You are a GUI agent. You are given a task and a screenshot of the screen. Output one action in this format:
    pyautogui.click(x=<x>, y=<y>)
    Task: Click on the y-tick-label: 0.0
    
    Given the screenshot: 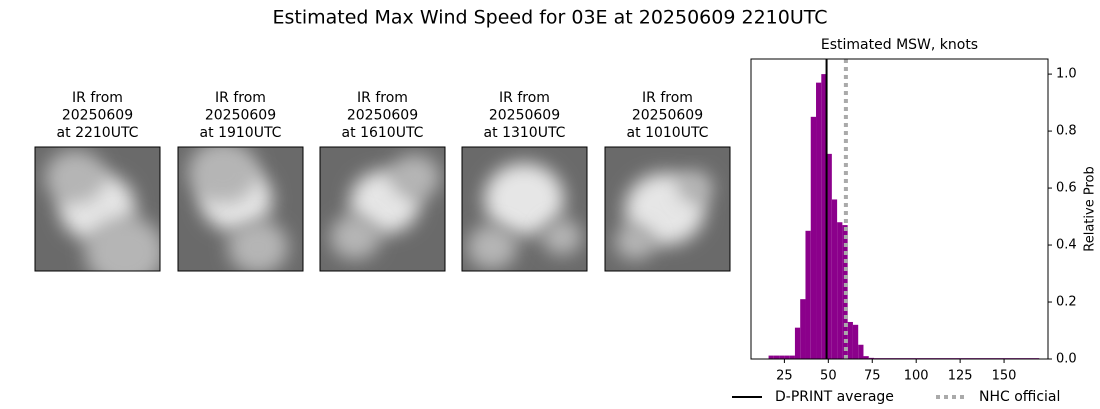 What is the action you would take?
    pyautogui.click(x=1066, y=359)
    